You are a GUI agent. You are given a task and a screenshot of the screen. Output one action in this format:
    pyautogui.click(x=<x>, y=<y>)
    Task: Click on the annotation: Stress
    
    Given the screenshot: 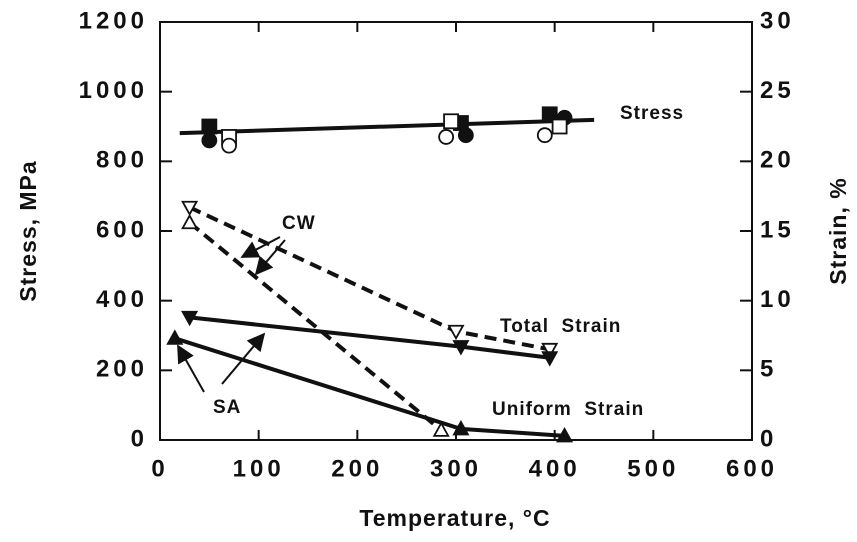 What is the action you would take?
    pyautogui.click(x=652, y=113)
    